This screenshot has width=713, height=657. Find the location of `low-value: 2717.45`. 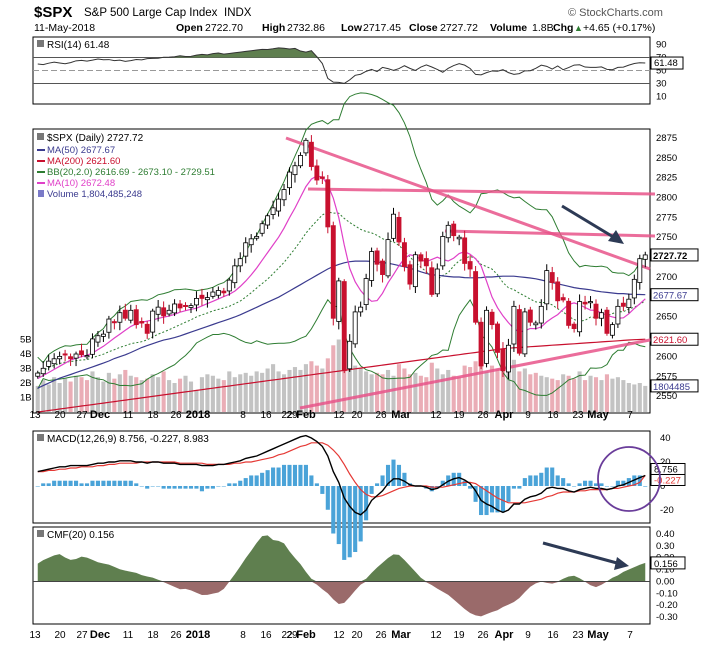

low-value: 2717.45 is located at coordinates (382, 28).